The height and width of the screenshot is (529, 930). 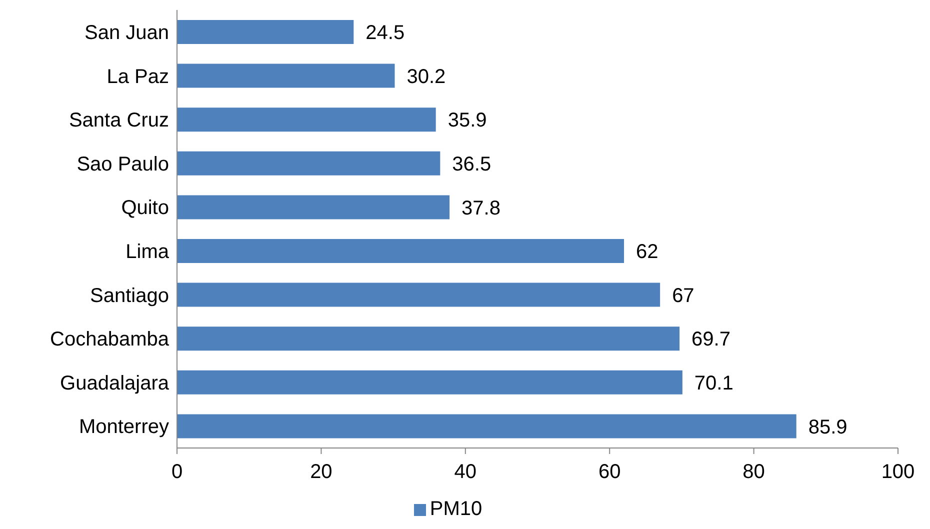 I want to click on data-label: 35.9, so click(x=467, y=121).